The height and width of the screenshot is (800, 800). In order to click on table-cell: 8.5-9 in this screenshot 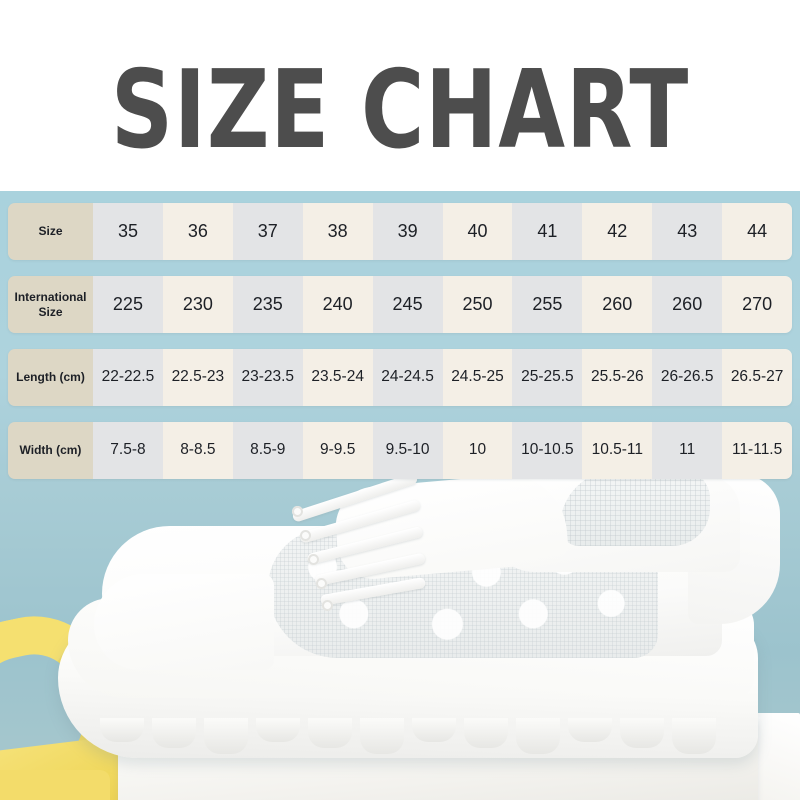, I will do `click(267, 450)`.